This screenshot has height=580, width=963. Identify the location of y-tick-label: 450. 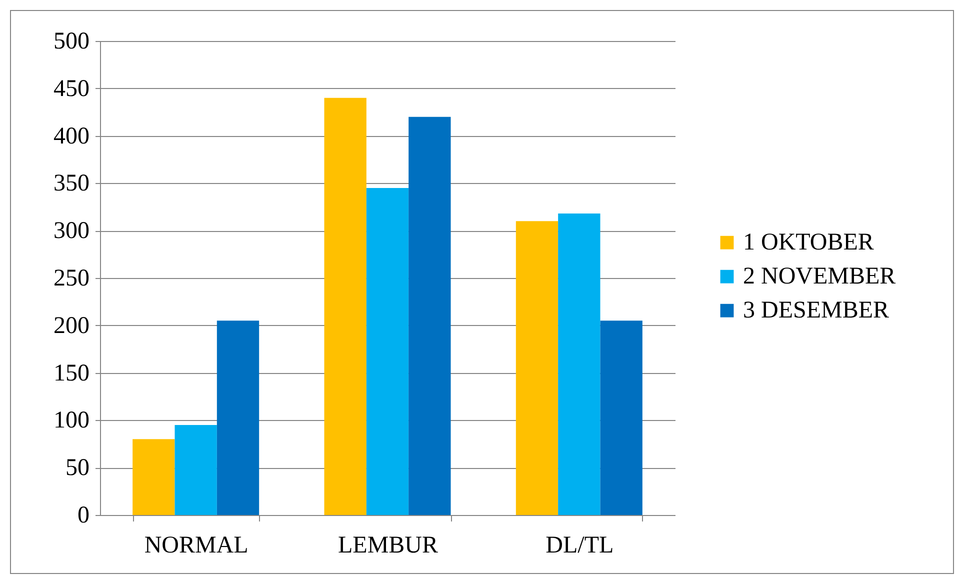
(72, 89).